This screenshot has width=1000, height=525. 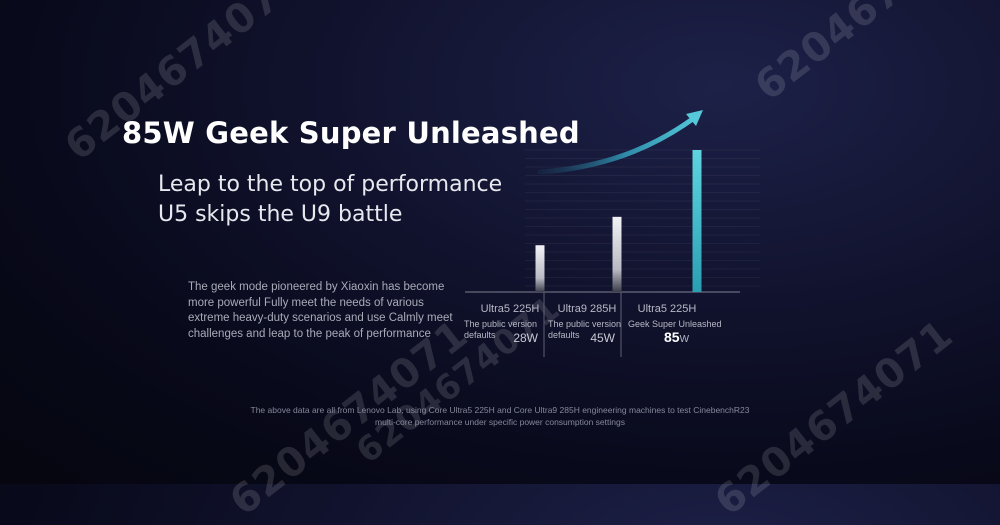 What do you see at coordinates (602, 338) in the screenshot?
I see `power-label: 45W` at bounding box center [602, 338].